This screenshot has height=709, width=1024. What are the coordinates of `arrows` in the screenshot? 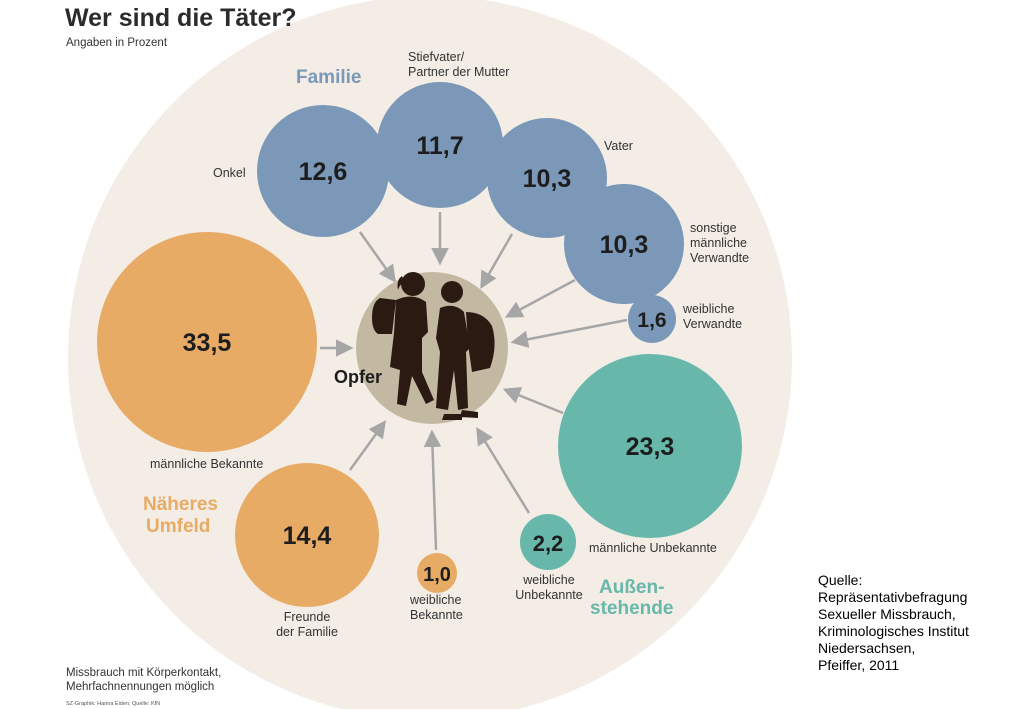 It's located at (474, 381).